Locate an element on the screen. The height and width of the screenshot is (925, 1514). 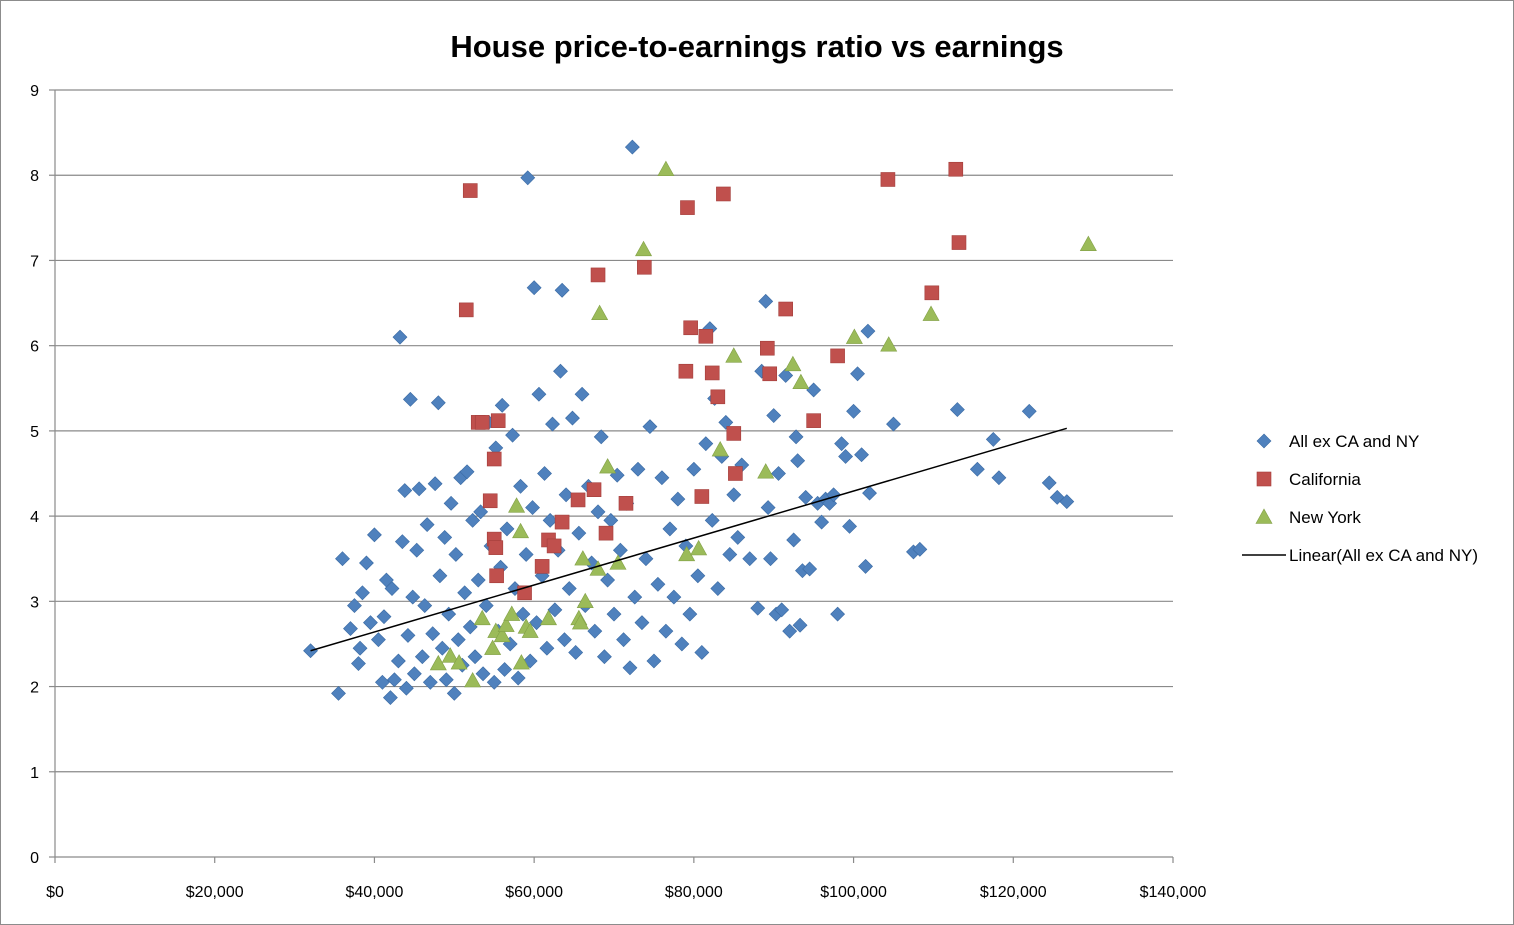
y-tick-label: 7 is located at coordinates (34, 261).